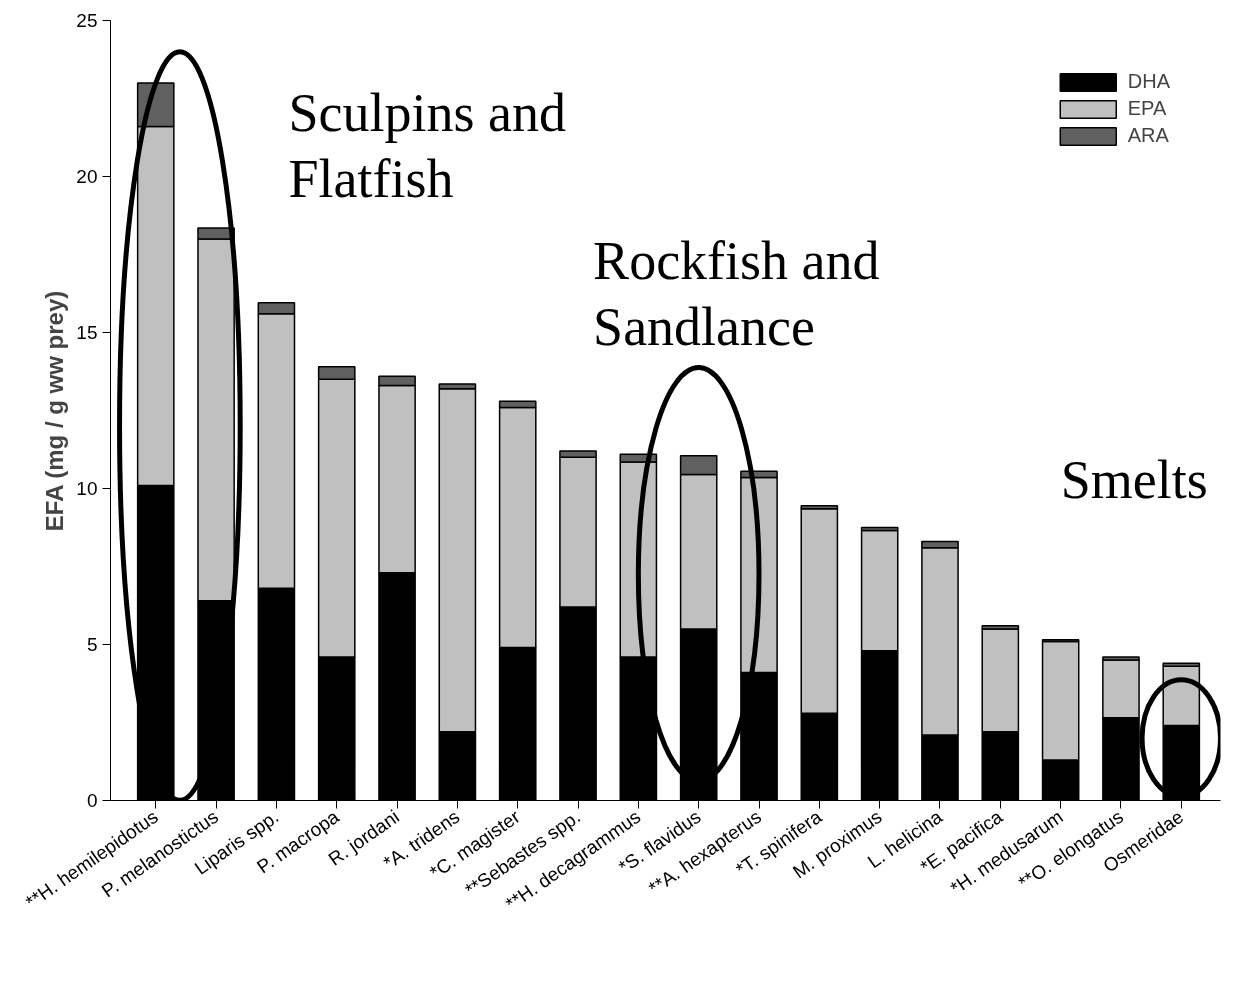  I want to click on y-tick-label: 15, so click(87, 332).